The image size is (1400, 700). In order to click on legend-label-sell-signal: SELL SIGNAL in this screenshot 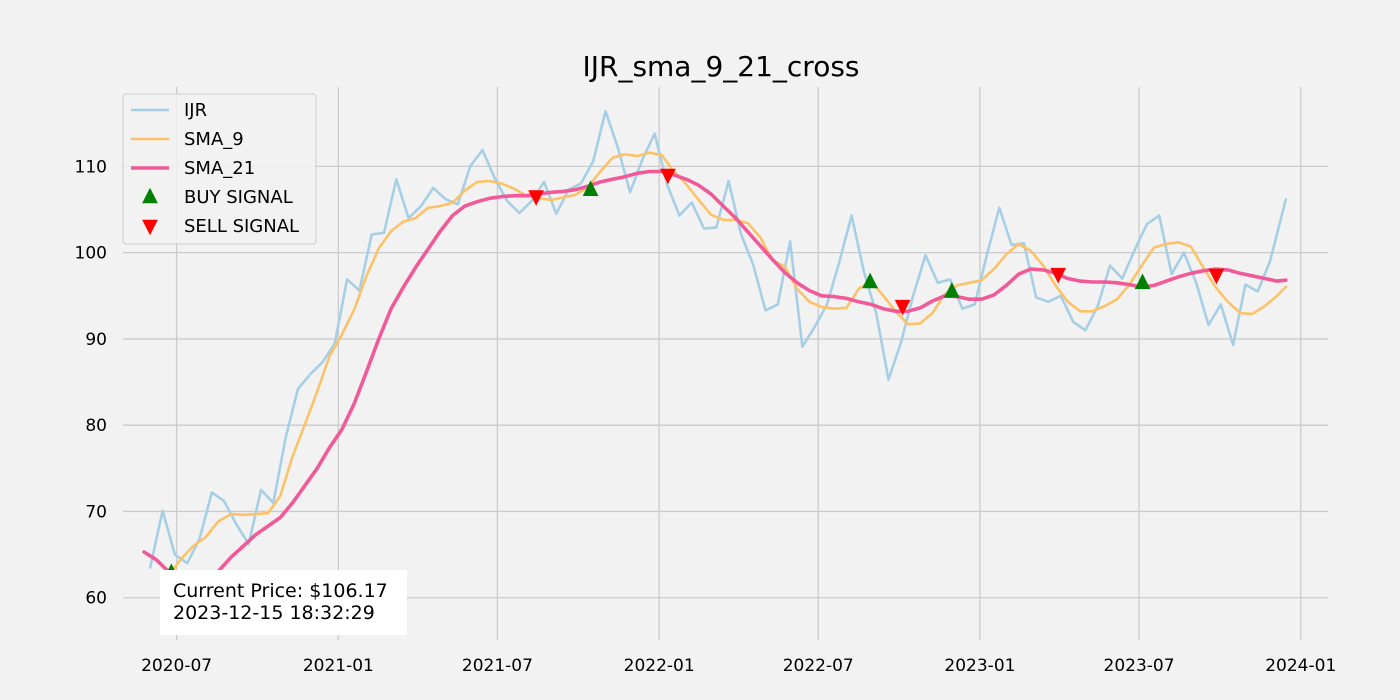, I will do `click(241, 226)`.